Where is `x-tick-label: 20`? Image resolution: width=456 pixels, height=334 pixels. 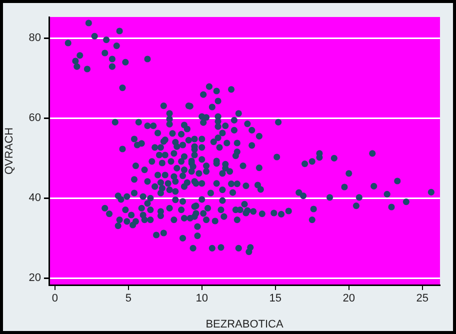
x-tick-label: 20 is located at coordinates (348, 298).